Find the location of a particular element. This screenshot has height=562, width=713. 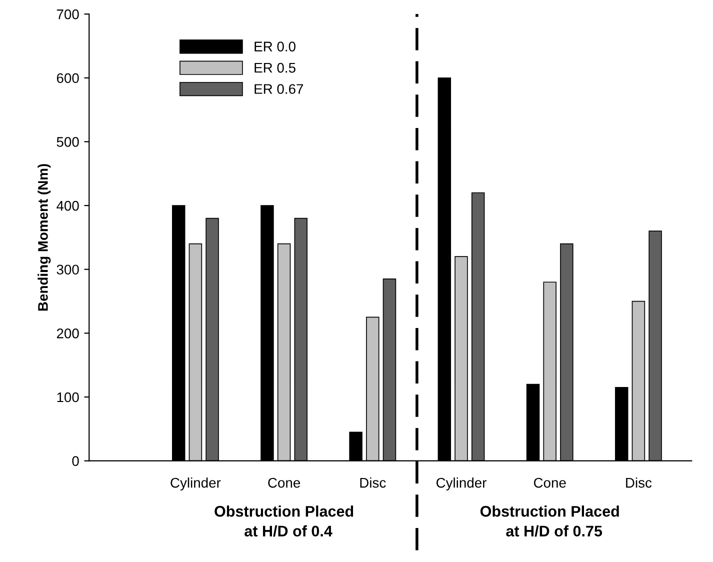

legend-label: ER 0.5 is located at coordinates (275, 67).